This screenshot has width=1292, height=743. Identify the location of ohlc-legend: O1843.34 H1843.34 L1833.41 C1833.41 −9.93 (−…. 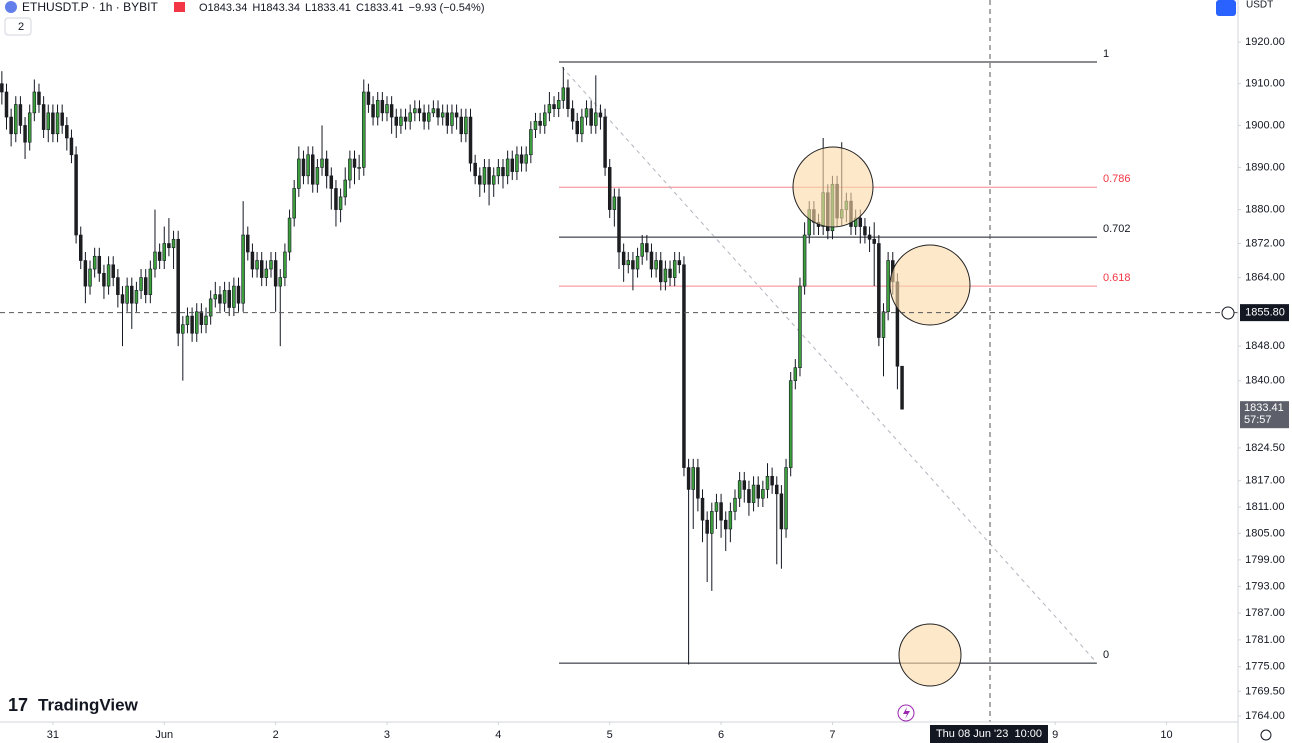
(342, 8).